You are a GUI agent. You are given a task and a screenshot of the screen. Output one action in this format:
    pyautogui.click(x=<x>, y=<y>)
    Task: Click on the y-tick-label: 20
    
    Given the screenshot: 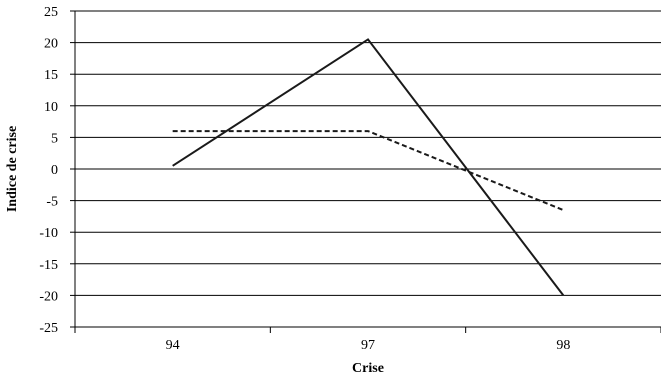 What is the action you would take?
    pyautogui.click(x=51, y=44)
    